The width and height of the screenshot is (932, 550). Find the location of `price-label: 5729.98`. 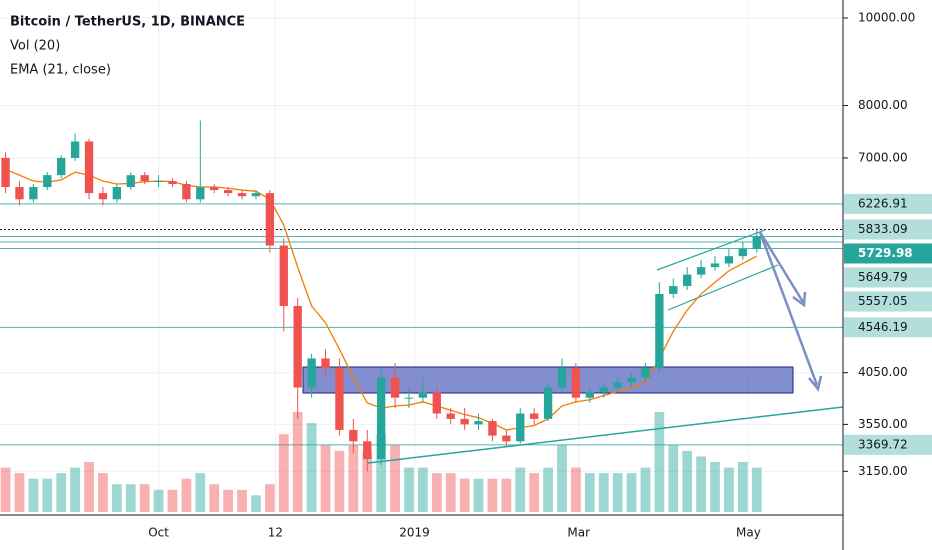

price-label: 5729.98 is located at coordinates (885, 253).